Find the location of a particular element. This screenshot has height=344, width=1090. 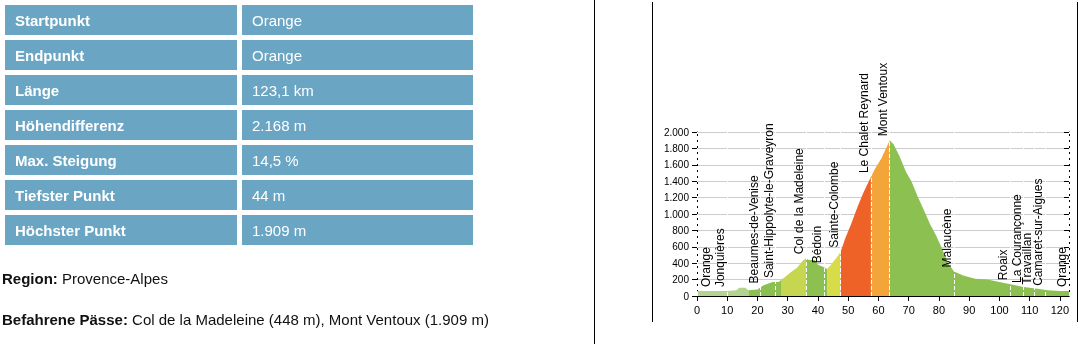

y-tick-label: 1.000 is located at coordinates (676, 214).